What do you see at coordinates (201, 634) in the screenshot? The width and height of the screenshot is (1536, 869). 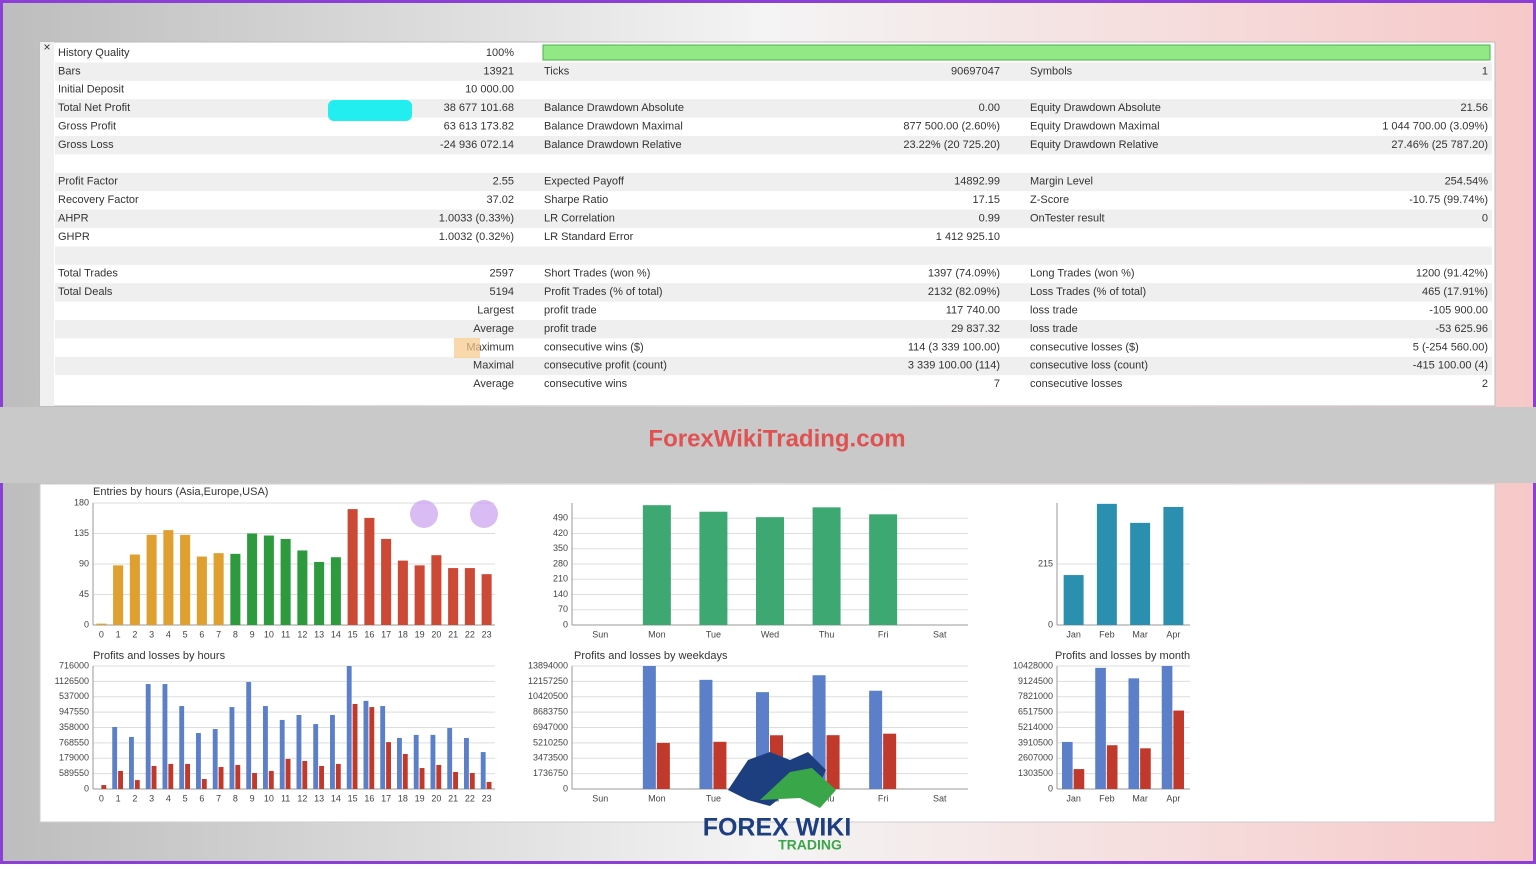 I see `x-tick-label: 6` at bounding box center [201, 634].